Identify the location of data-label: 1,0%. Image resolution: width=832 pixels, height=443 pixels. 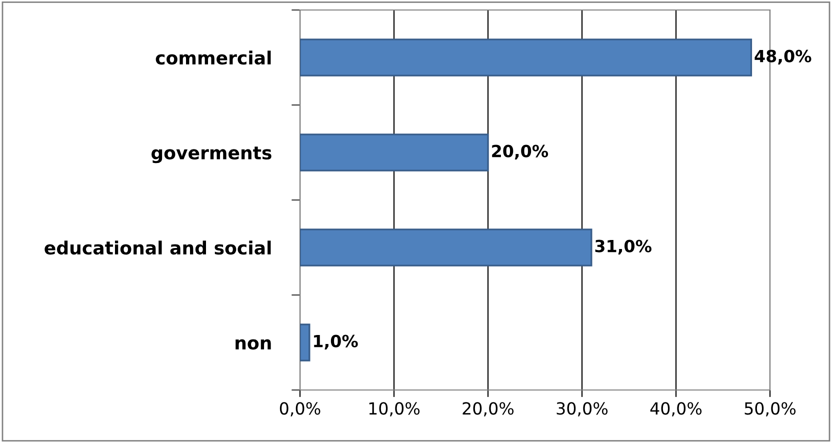
(336, 342).